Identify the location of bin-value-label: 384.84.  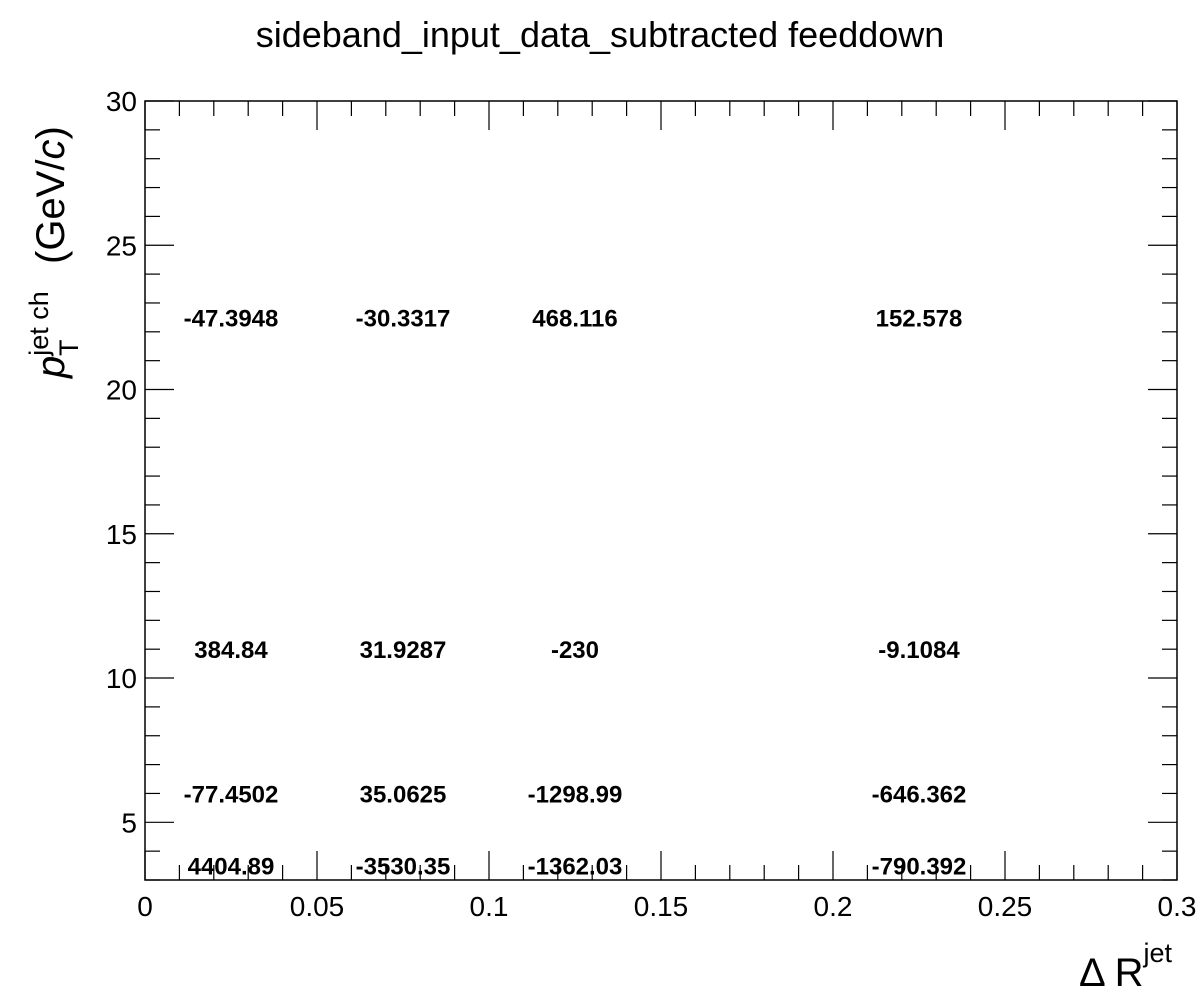
(231, 650).